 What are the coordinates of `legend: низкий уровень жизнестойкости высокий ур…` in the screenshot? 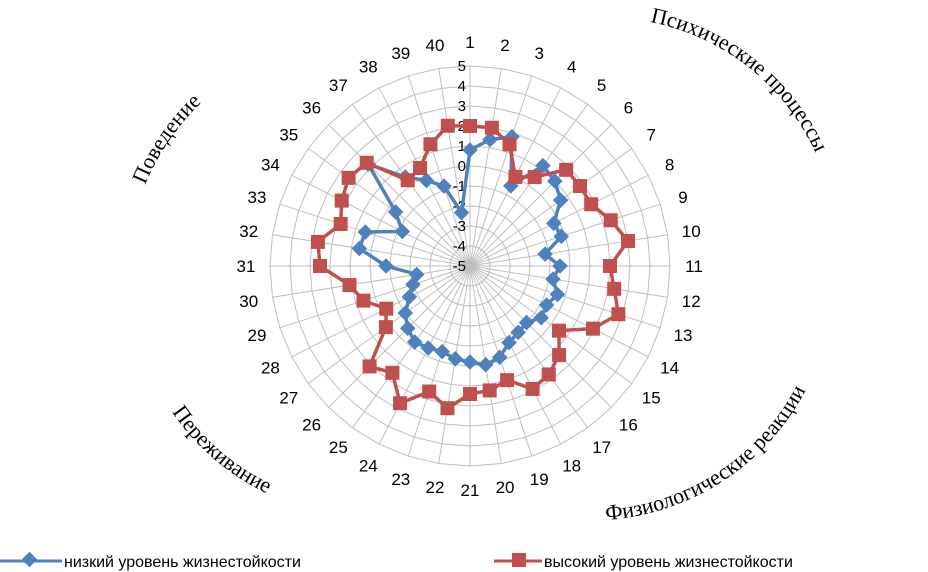 It's located at (396, 561).